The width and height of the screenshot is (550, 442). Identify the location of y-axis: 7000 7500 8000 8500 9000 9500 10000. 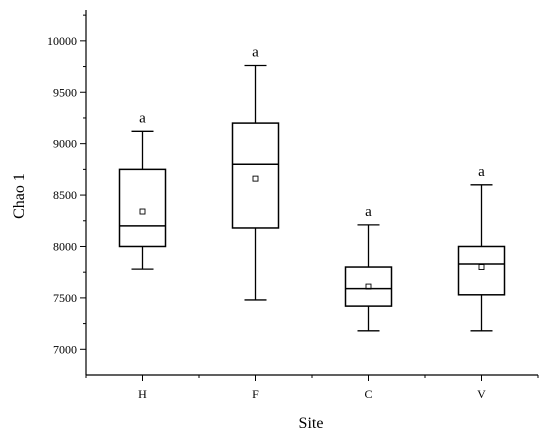
(67, 192).